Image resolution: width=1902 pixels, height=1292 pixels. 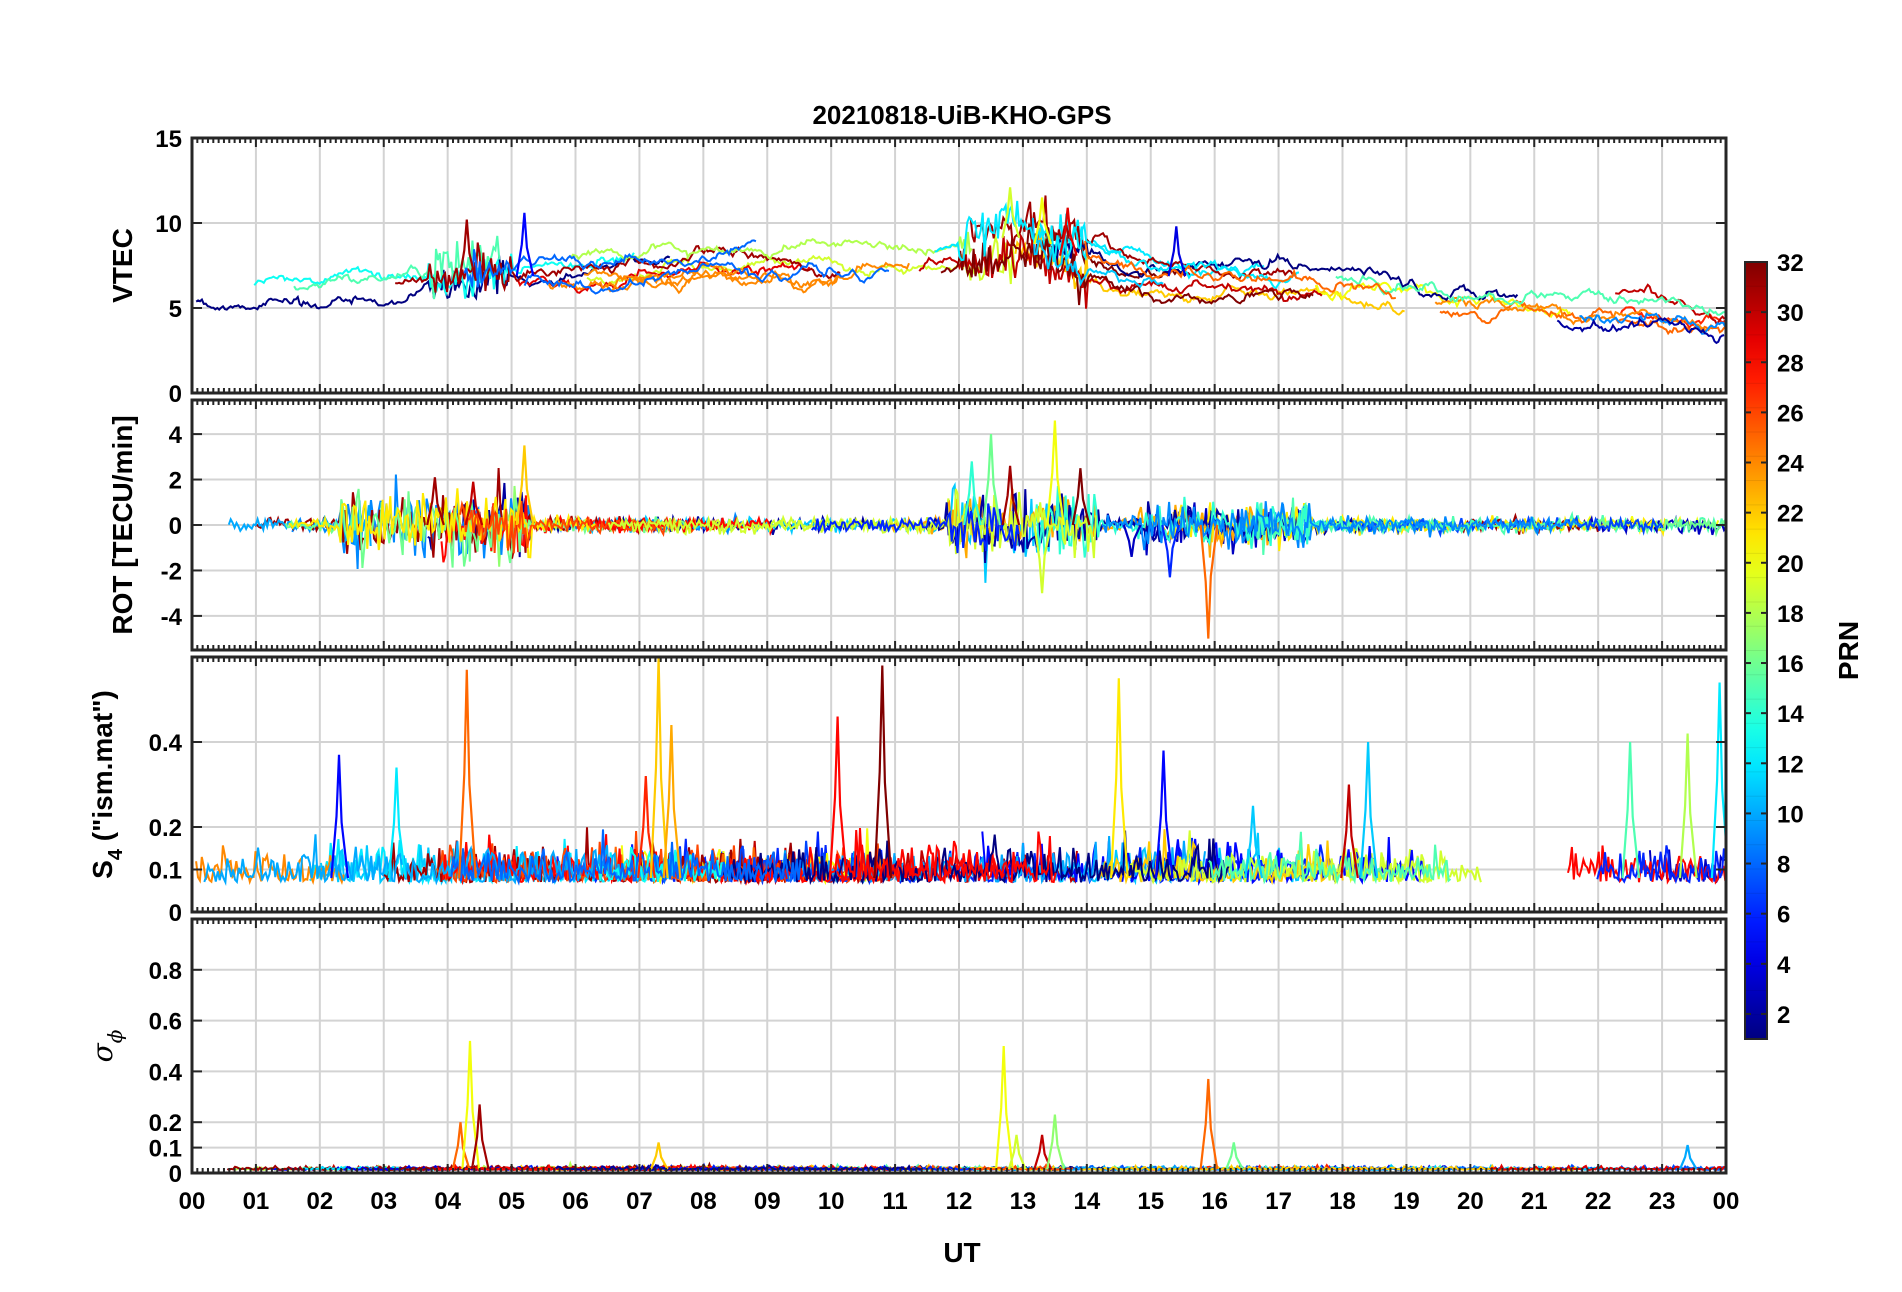 I want to click on y-axis-label-s4: S4 ("ism.mat"), so click(x=107, y=784).